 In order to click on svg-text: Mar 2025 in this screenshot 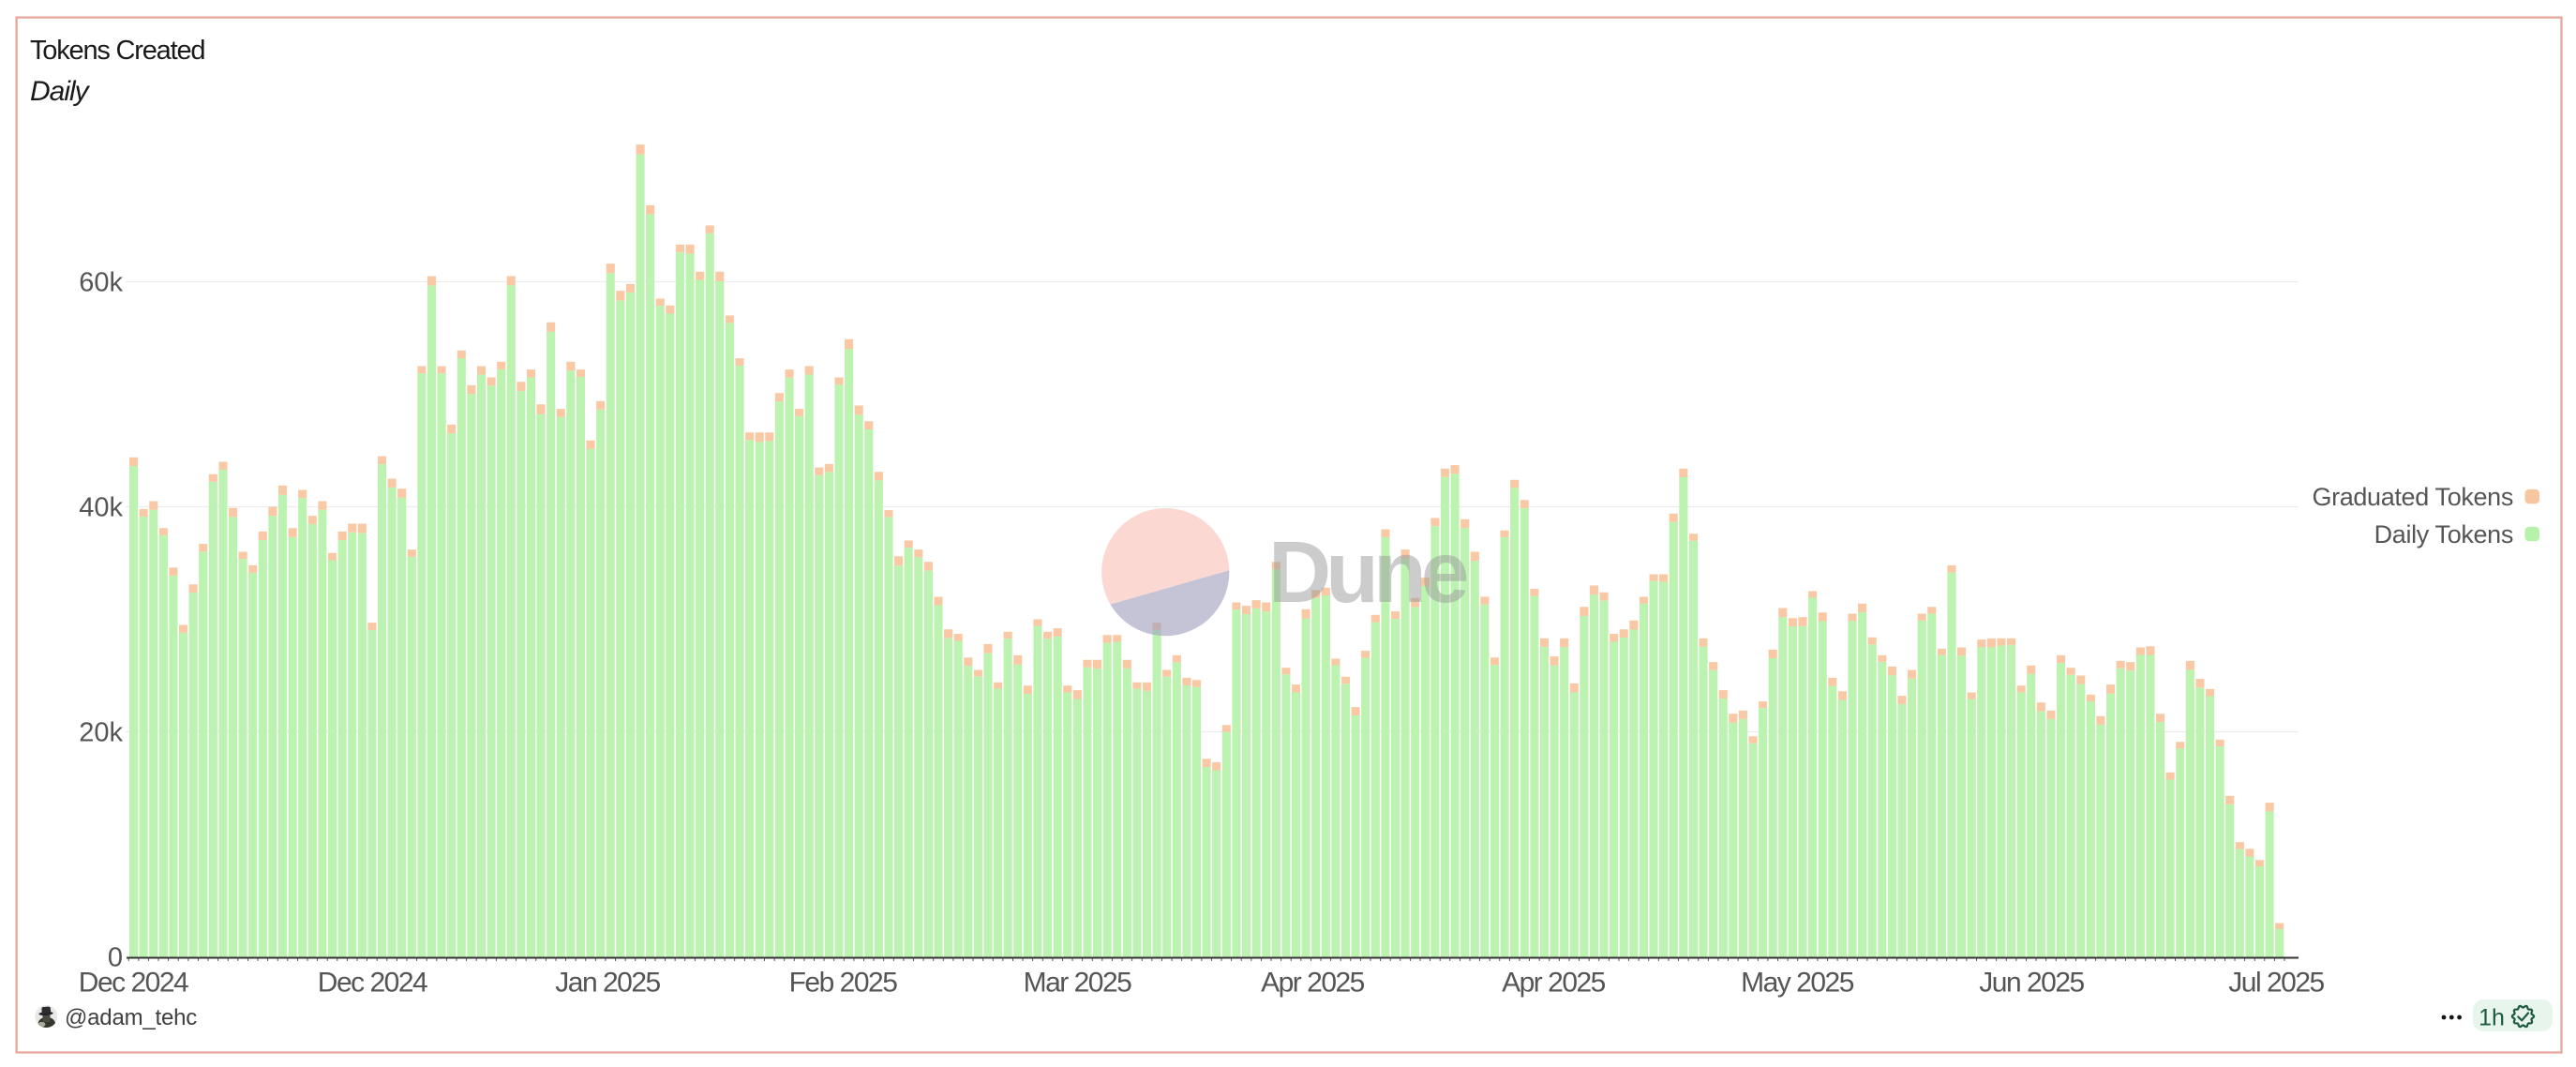, I will do `click(1078, 983)`.